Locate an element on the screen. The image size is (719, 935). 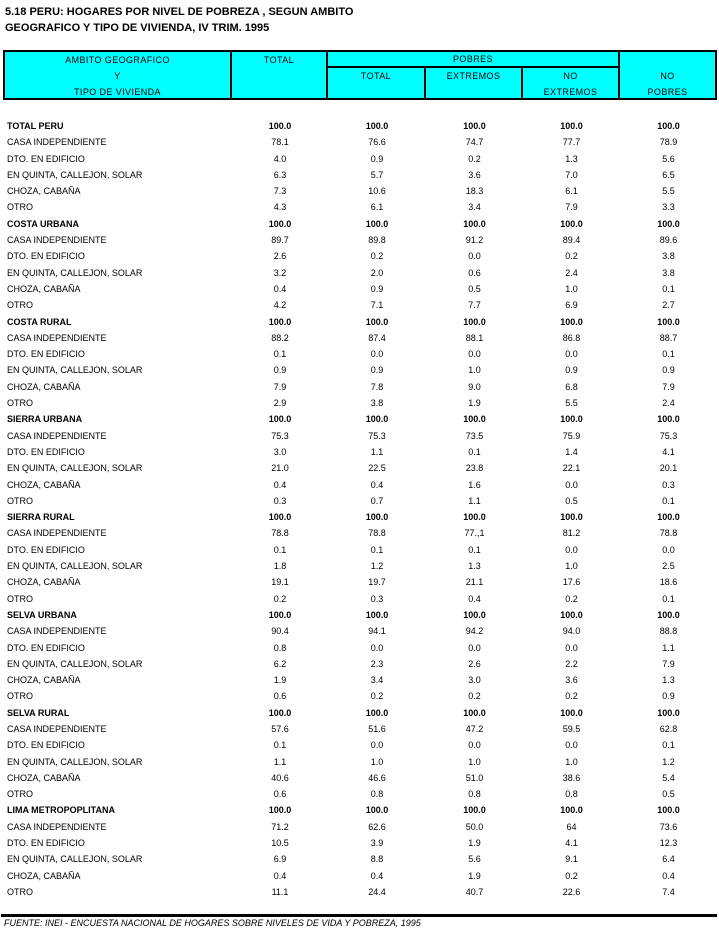
table-row: OTRO 2.9 3.8 1.9 5.5 2.4 is located at coordinates (360, 403).